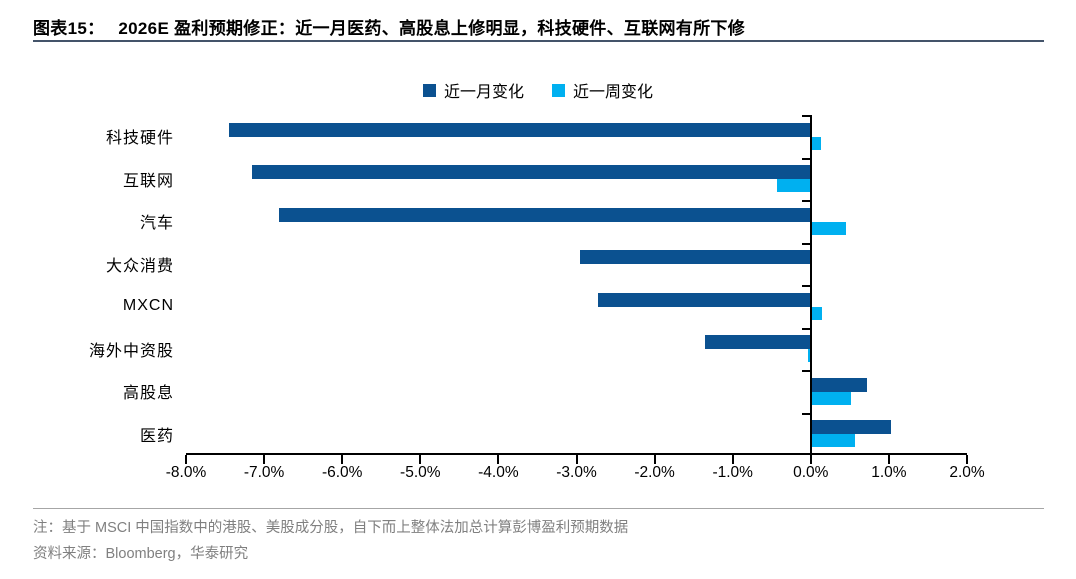 This screenshot has width=1076, height=579. What do you see at coordinates (148, 306) in the screenshot?
I see `category-label-4: MXCN` at bounding box center [148, 306].